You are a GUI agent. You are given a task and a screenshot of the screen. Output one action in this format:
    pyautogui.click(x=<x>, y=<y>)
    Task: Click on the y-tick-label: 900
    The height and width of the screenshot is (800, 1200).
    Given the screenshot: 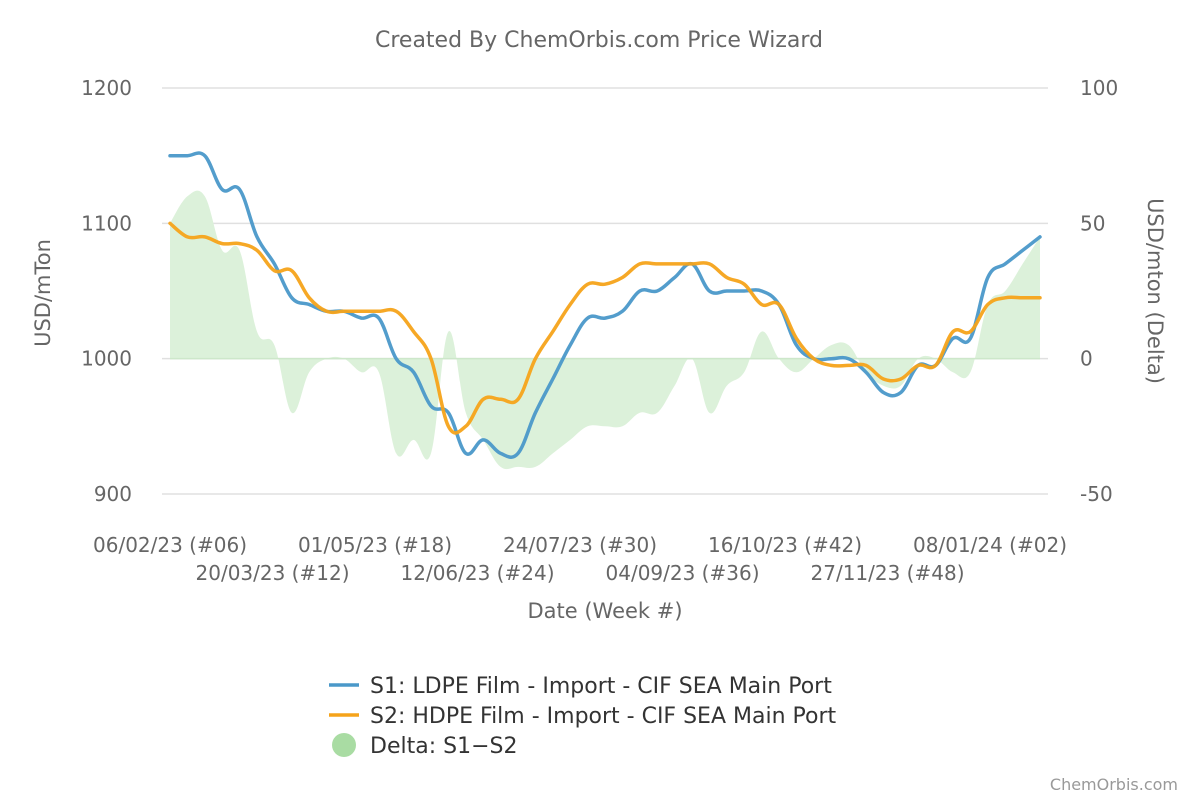 What is the action you would take?
    pyautogui.click(x=113, y=494)
    